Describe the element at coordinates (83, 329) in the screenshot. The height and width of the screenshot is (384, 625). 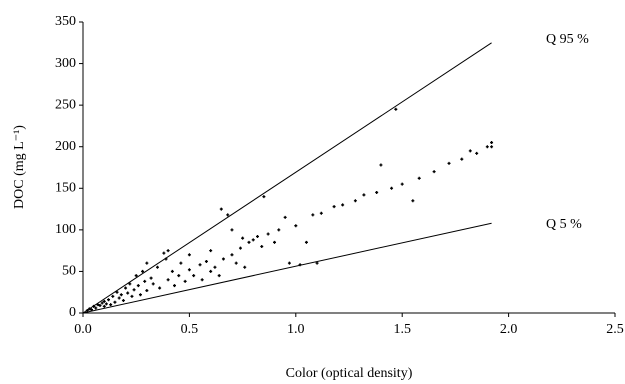
I see `x-tick-label: 0.0` at that location.